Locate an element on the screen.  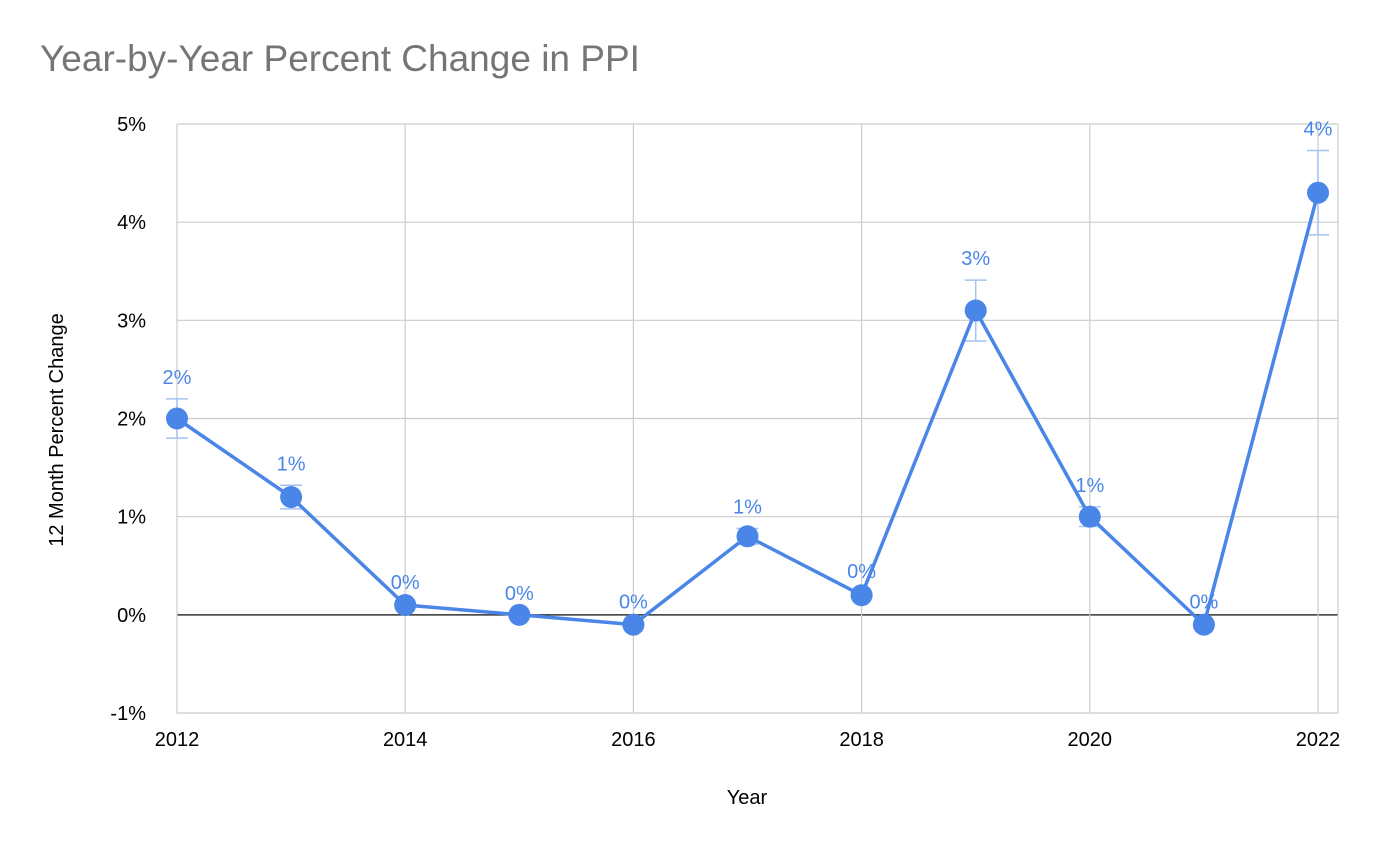
y-tick-label: -1% is located at coordinates (128, 714).